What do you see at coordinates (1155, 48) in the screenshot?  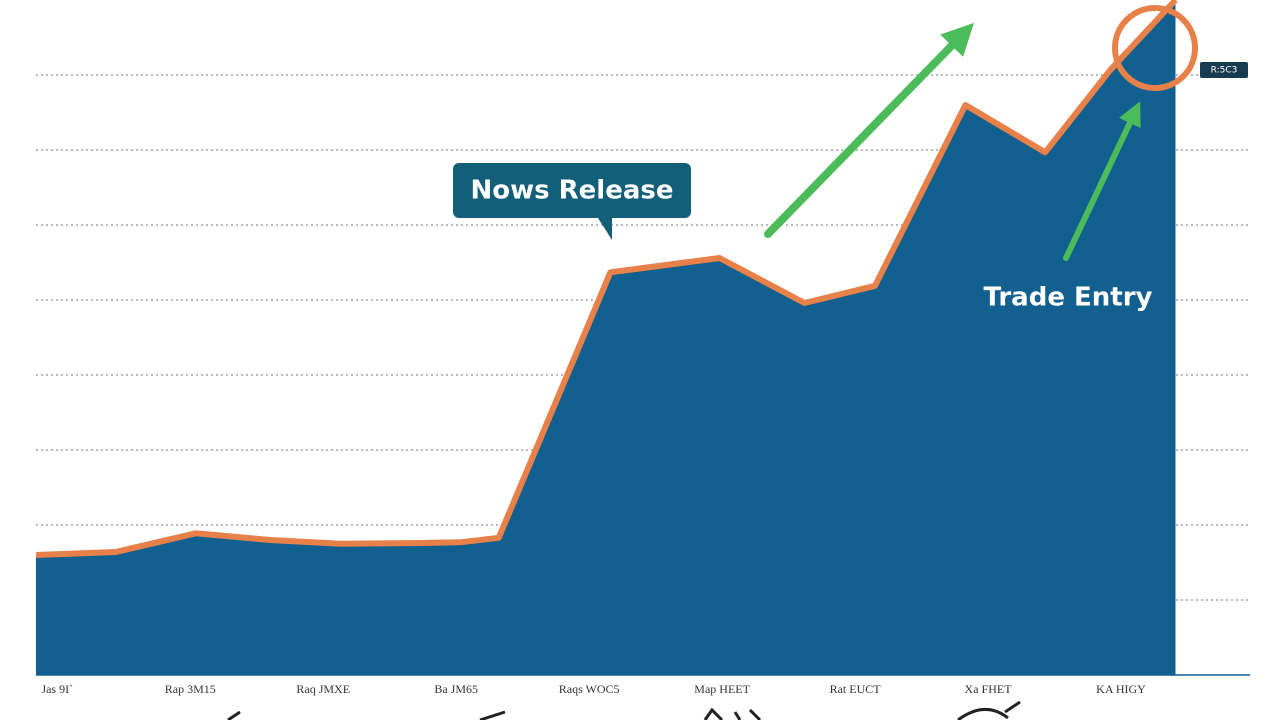 I see `highlight-circle` at bounding box center [1155, 48].